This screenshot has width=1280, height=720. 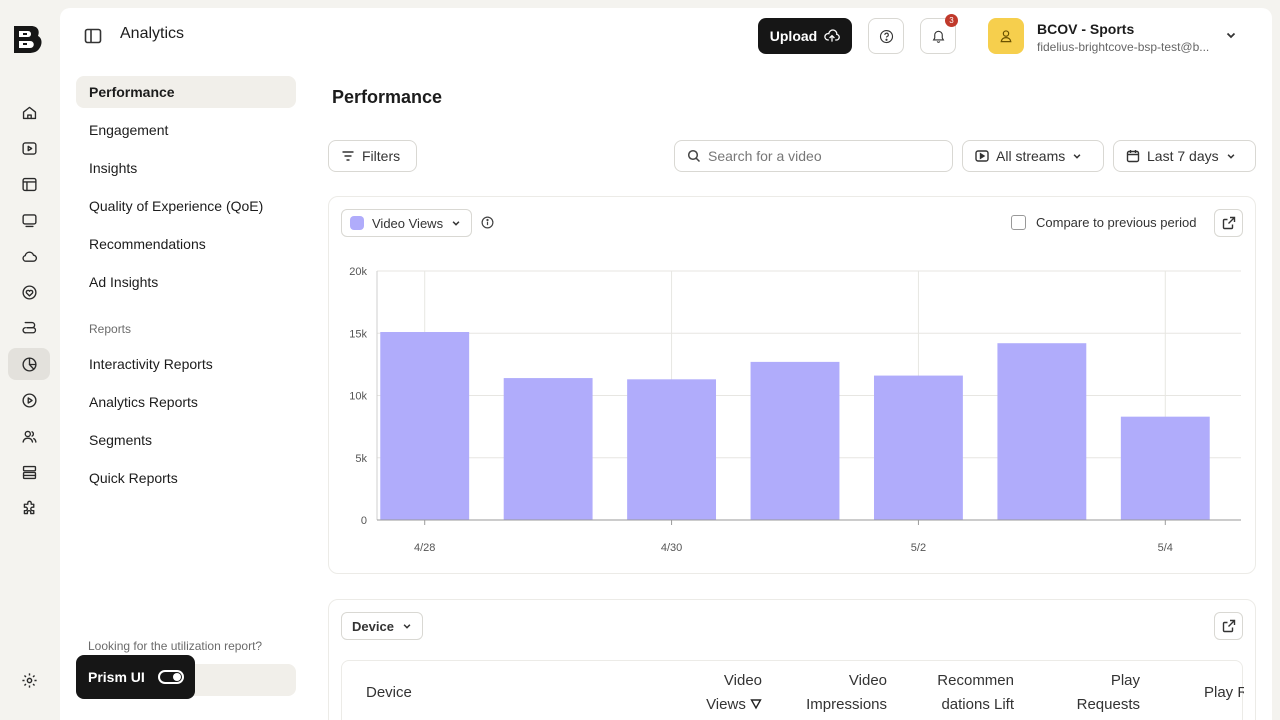 I want to click on gear-icon, so click(x=29, y=680).